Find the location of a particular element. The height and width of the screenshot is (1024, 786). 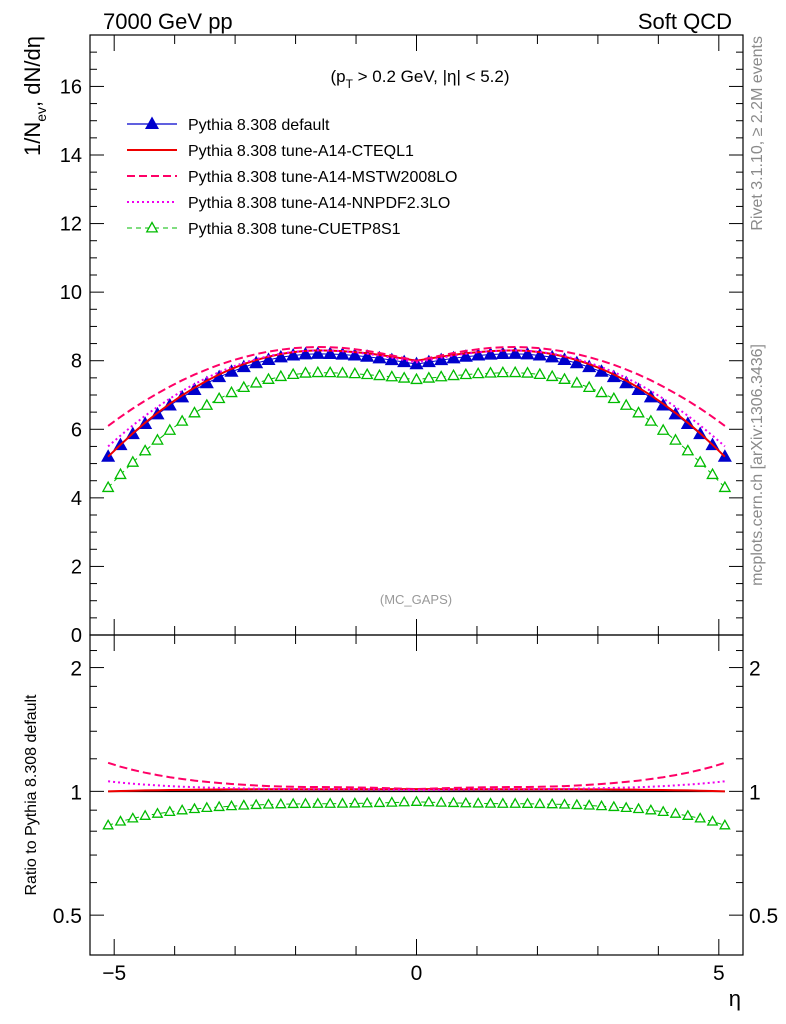

main-y-tick-label: 8 is located at coordinates (76, 362).